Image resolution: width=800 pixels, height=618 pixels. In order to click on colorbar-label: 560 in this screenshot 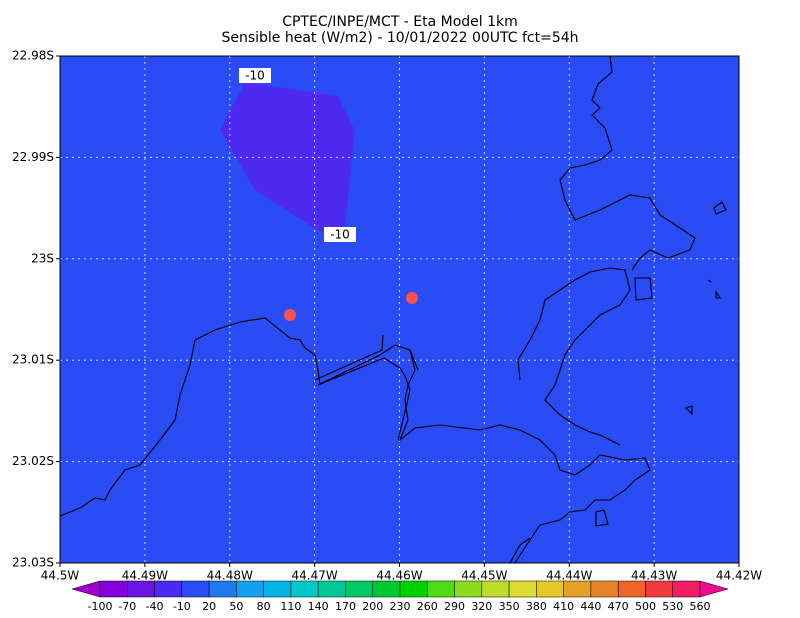, I will do `click(700, 606)`.